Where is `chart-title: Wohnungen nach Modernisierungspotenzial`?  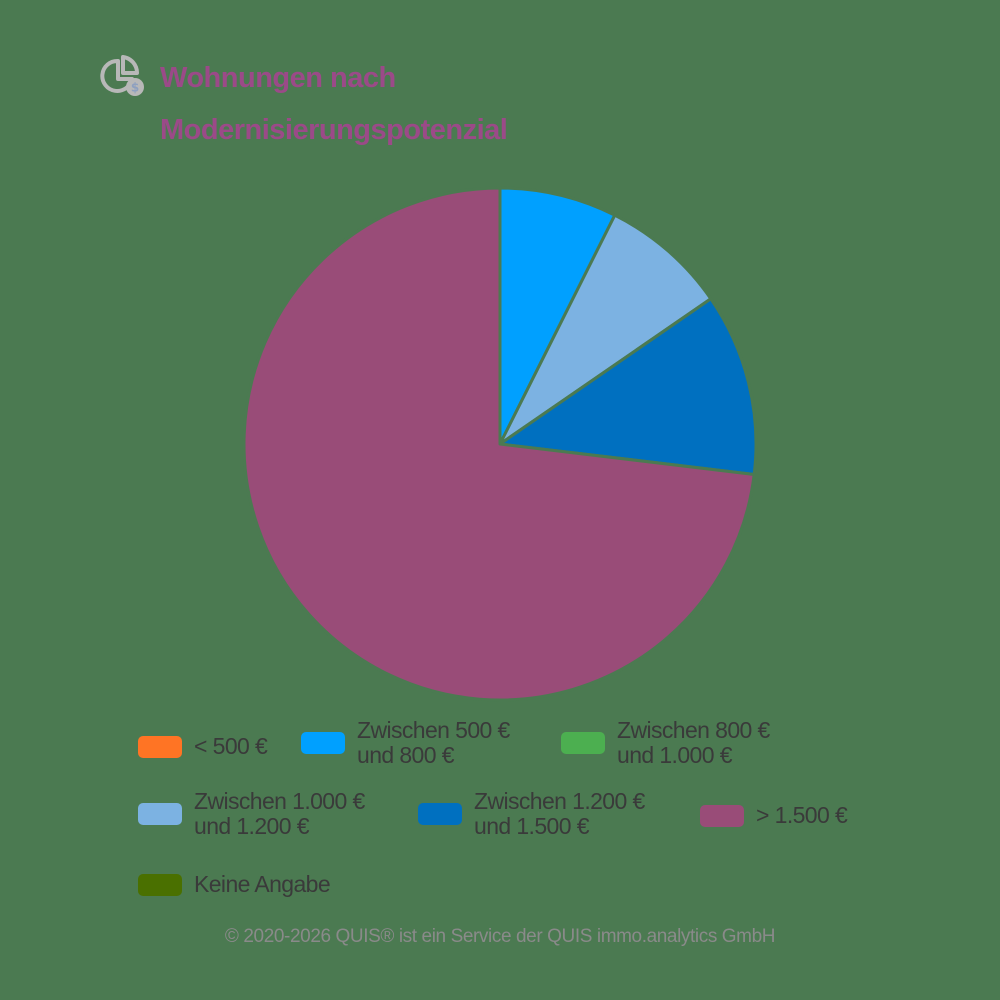
chart-title: Wohnungen nach Modernisierungspotenzial is located at coordinates (334, 104).